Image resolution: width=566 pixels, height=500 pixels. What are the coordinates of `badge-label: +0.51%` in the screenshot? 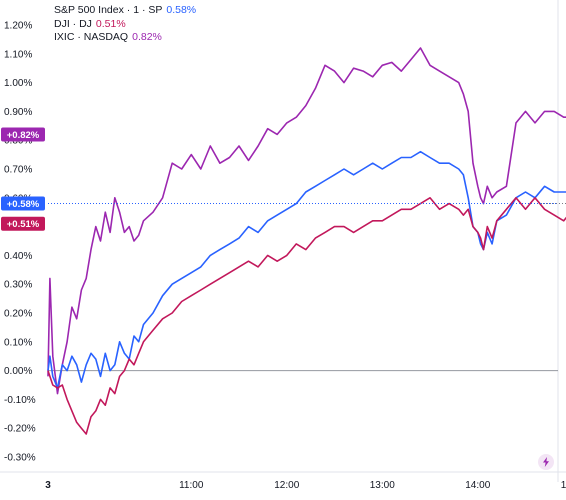 It's located at (23, 224).